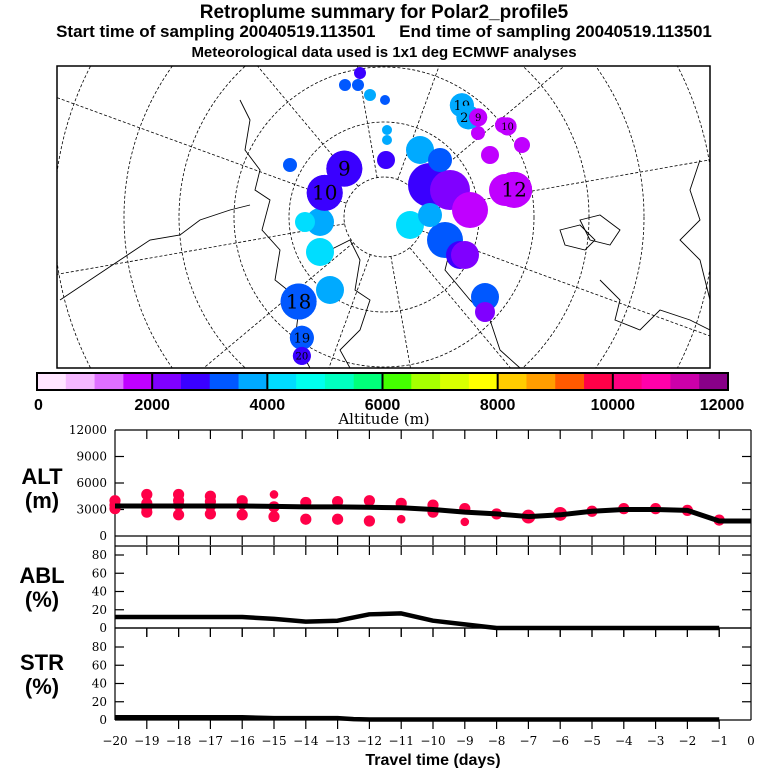 This screenshot has height=768, width=768. I want to click on plume-day-label: 10, so click(324, 193).